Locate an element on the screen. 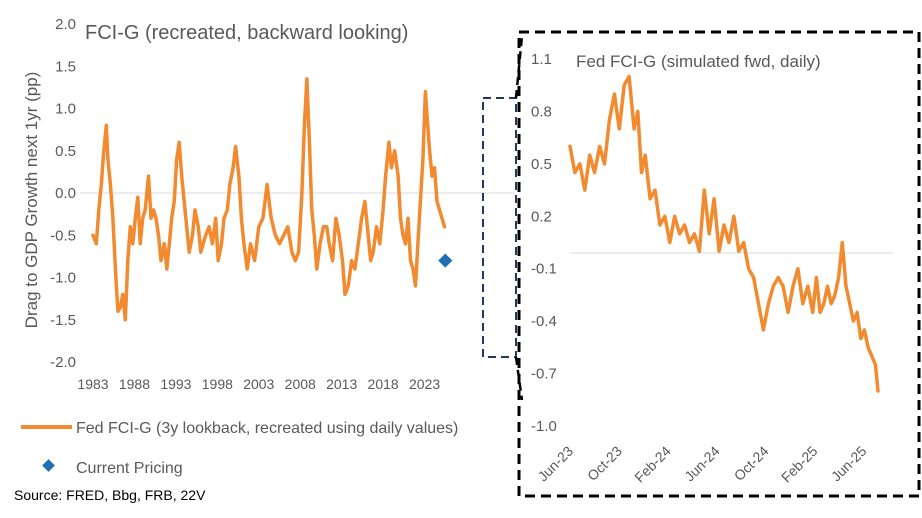  left-y-tick-label: 0.0 is located at coordinates (65, 193).